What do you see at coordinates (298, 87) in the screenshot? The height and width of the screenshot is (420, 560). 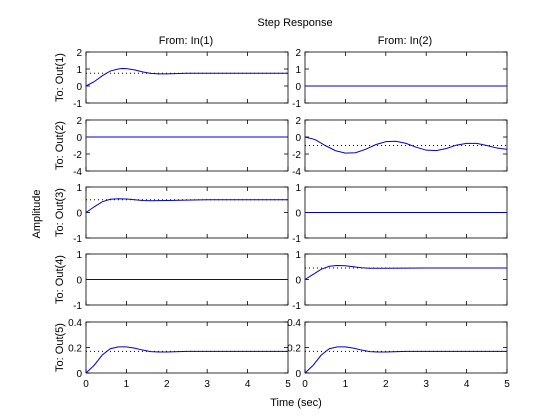 I see `y-tick-label-r1c2: 0` at bounding box center [298, 87].